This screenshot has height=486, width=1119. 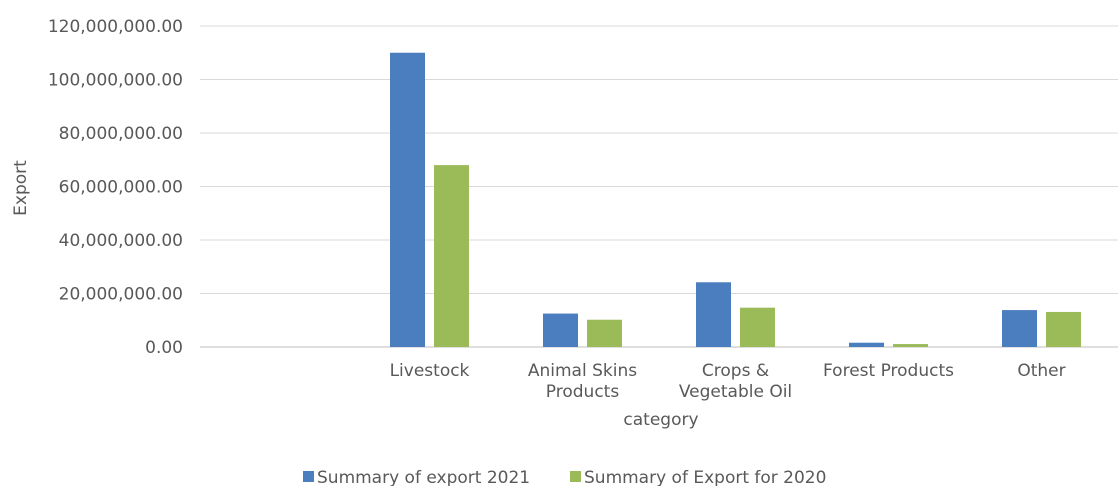 I want to click on legend-label: Summary of export 2021, so click(x=423, y=477).